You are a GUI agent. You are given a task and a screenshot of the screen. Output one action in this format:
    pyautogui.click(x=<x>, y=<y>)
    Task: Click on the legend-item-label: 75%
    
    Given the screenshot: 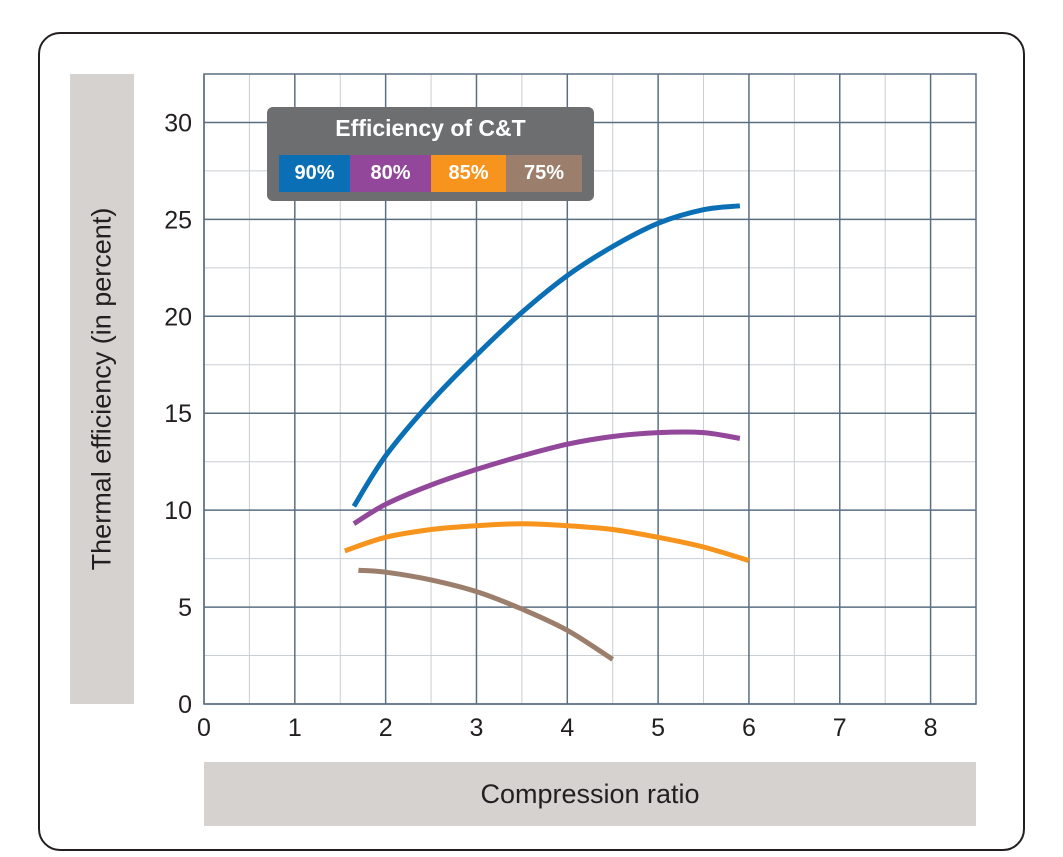 What is the action you would take?
    pyautogui.click(x=544, y=173)
    